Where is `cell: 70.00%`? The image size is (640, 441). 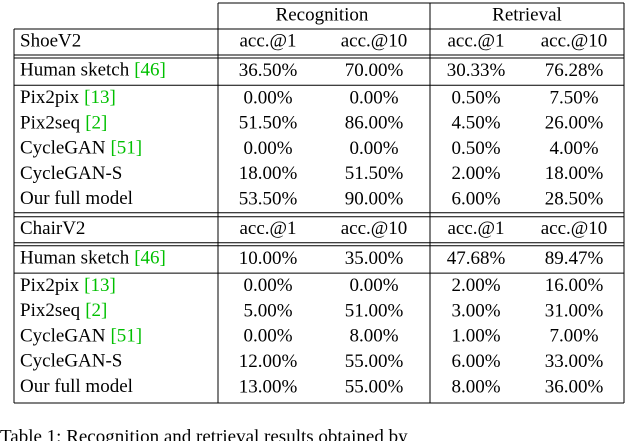 cell: 70.00% is located at coordinates (374, 70).